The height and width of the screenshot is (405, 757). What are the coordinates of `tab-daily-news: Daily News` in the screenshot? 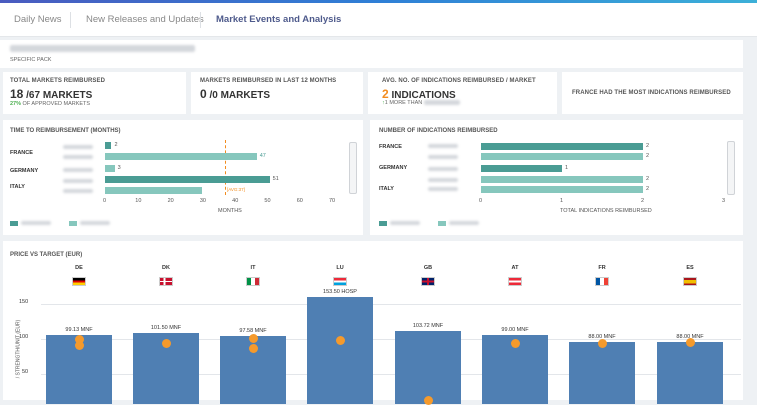 It's located at (38, 19).